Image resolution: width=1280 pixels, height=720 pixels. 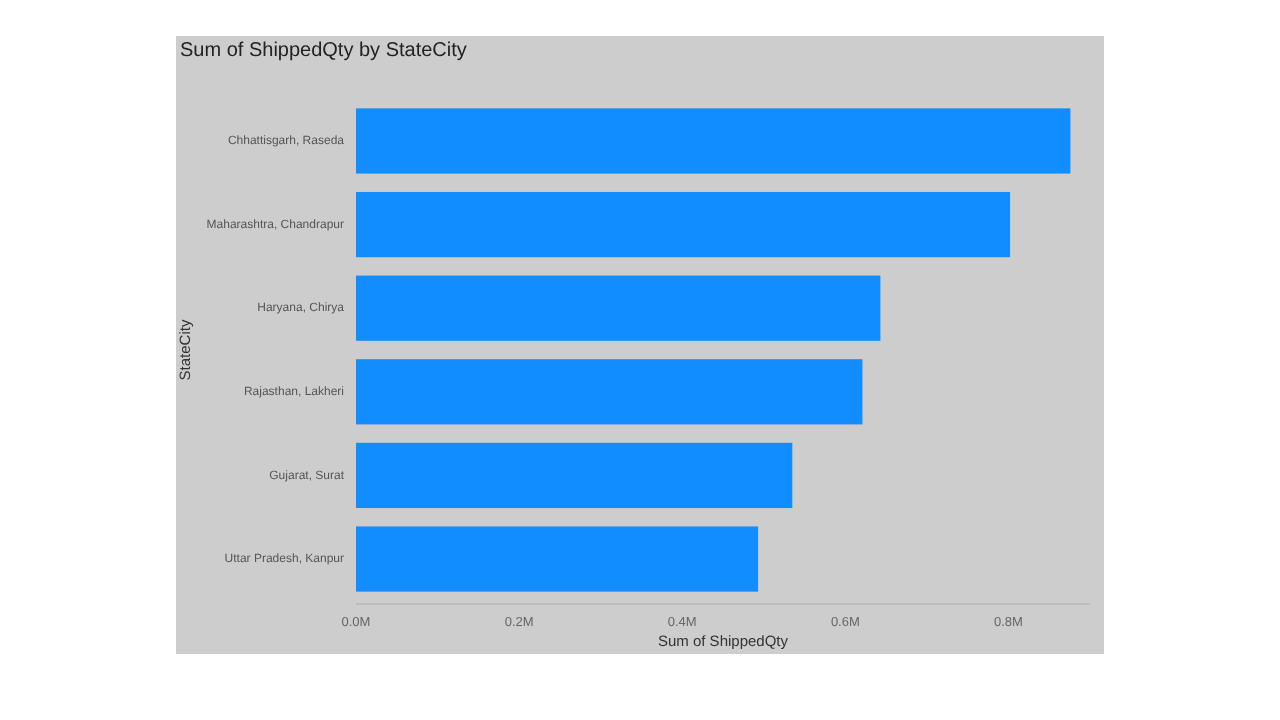 I want to click on chart-title: Sum of ShippedQty by StateCity, so click(x=323, y=51).